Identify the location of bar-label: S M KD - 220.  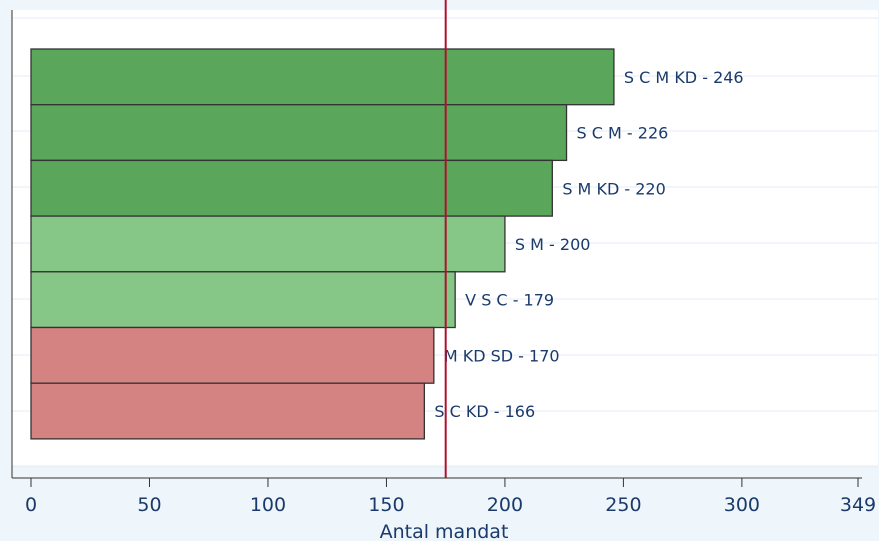
(613, 188).